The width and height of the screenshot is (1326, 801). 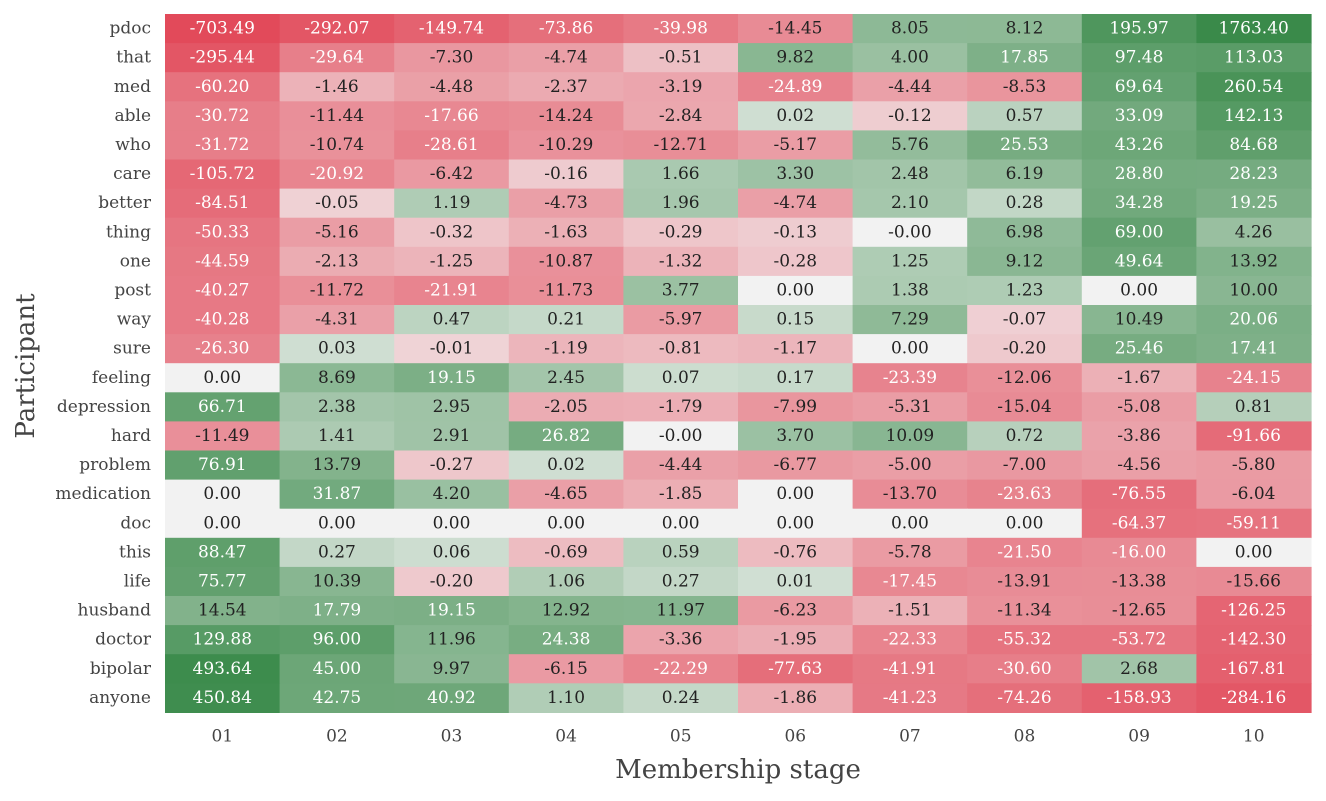 I want to click on cell-value-label: -1.79, so click(x=681, y=407).